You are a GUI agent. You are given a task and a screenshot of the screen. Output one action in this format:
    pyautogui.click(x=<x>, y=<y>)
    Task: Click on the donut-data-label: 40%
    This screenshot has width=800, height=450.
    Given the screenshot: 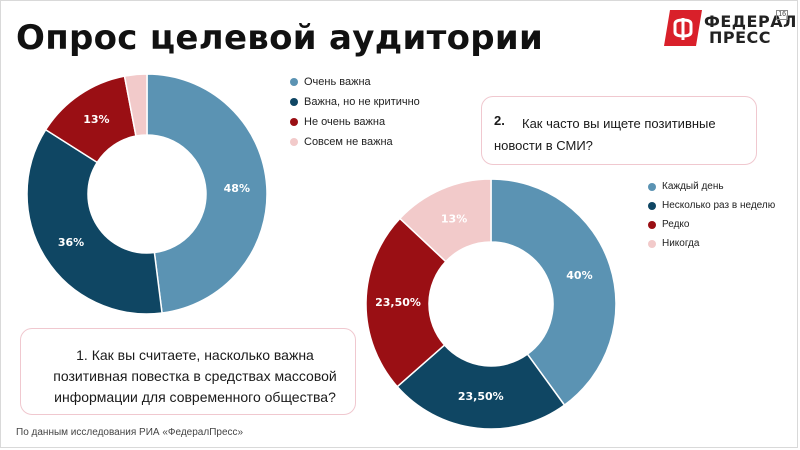 What is the action you would take?
    pyautogui.click(x=579, y=275)
    